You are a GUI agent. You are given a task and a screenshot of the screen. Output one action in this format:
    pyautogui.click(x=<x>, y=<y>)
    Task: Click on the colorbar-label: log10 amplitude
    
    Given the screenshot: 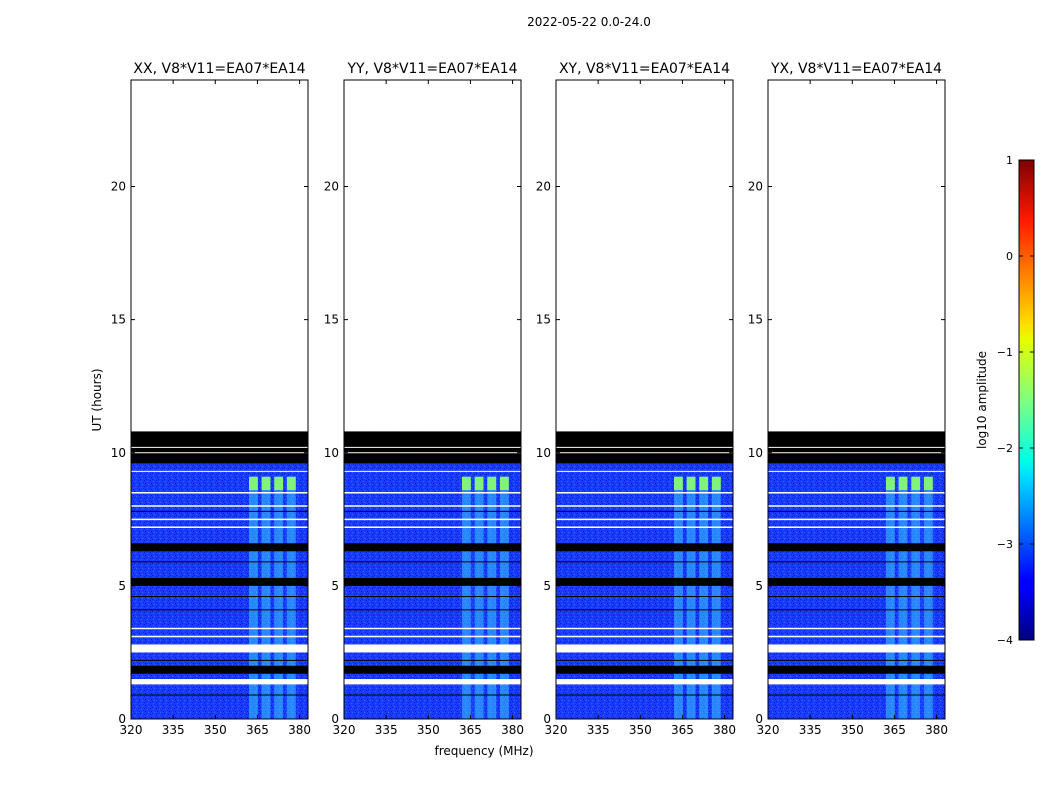 What is the action you would take?
    pyautogui.click(x=982, y=400)
    